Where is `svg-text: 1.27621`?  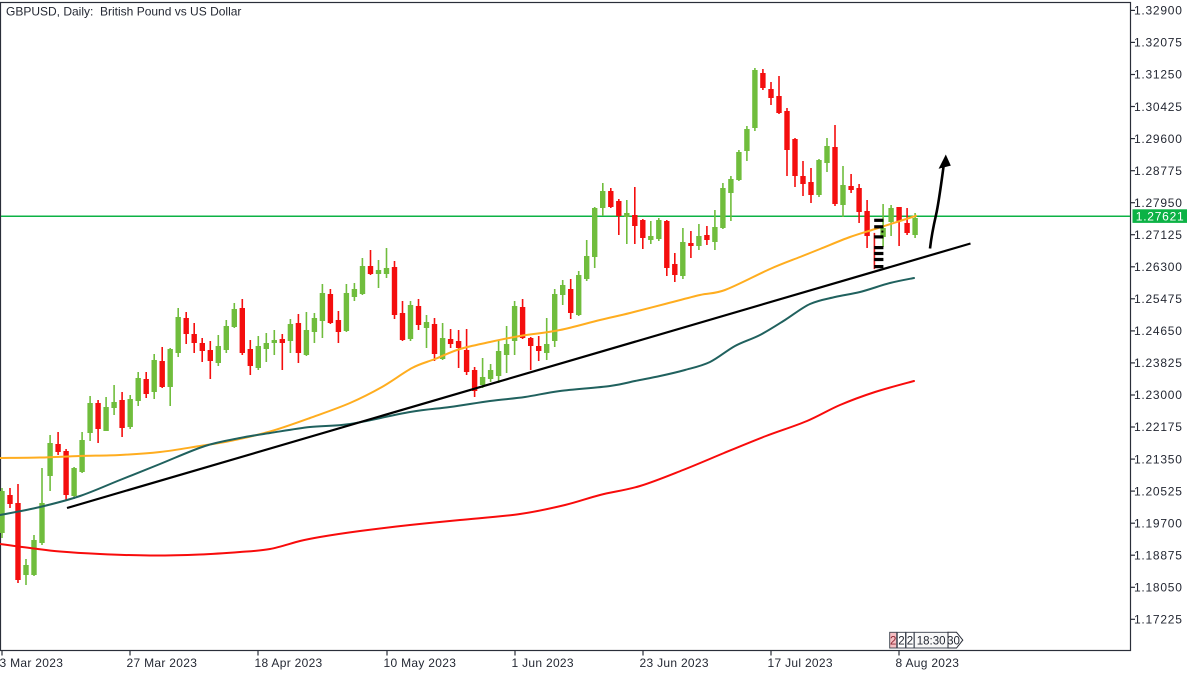
svg-text: 1.27621 is located at coordinates (1160, 216).